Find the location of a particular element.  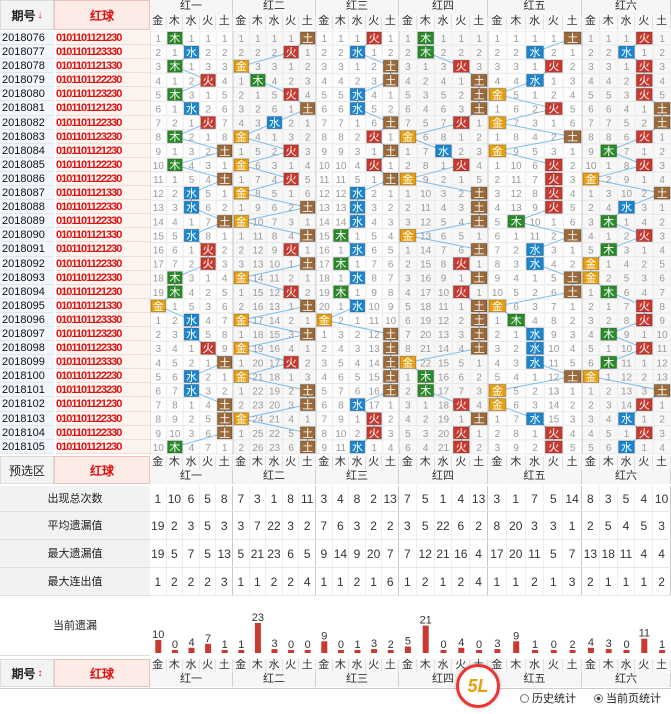

stat-value: 3 is located at coordinates (609, 498).